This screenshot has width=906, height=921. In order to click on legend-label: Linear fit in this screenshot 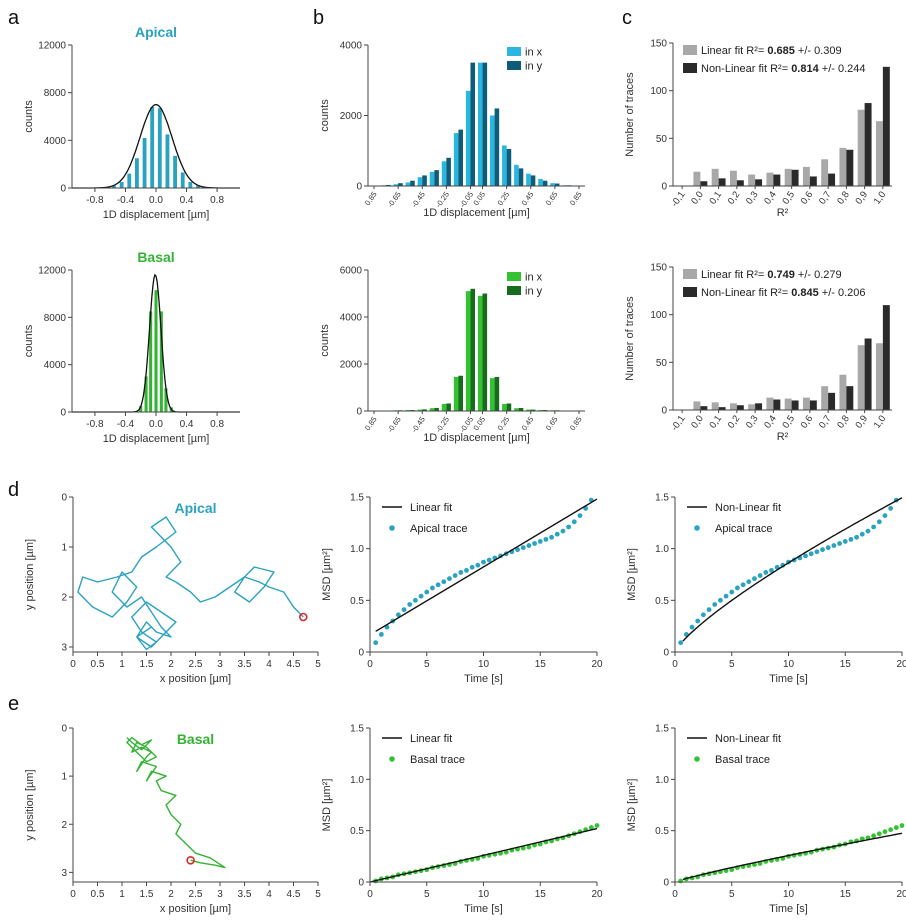, I will do `click(431, 508)`.